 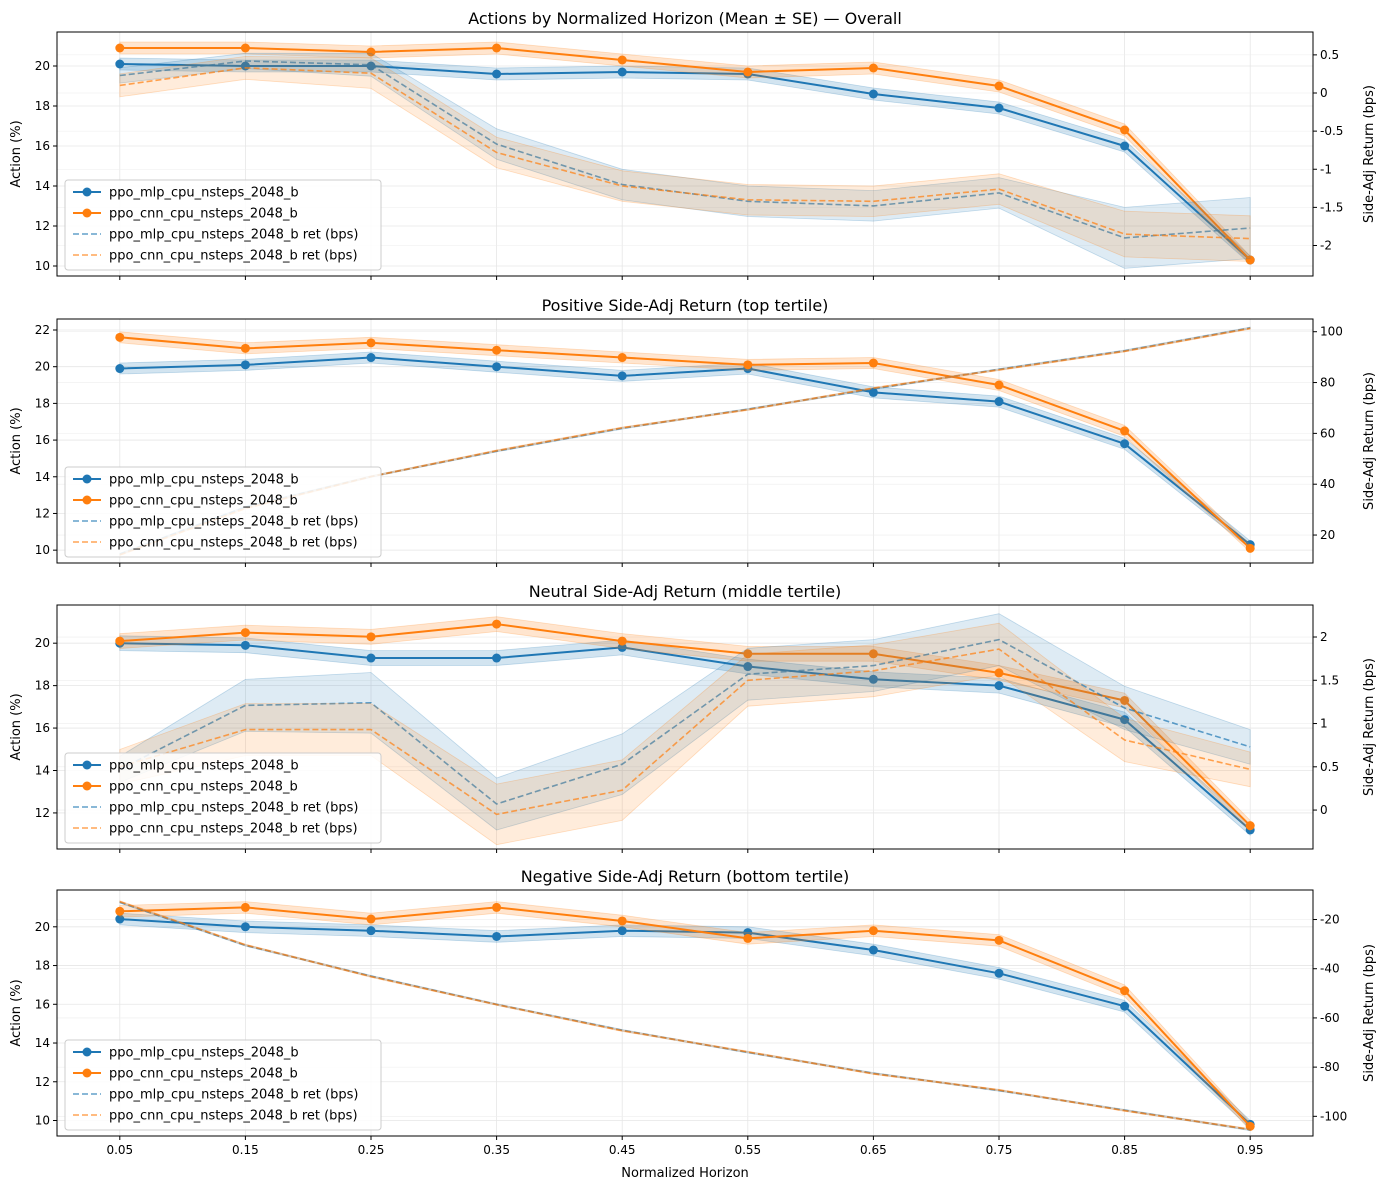 I want to click on x-tick-label: 0.15, so click(x=245, y=1150).